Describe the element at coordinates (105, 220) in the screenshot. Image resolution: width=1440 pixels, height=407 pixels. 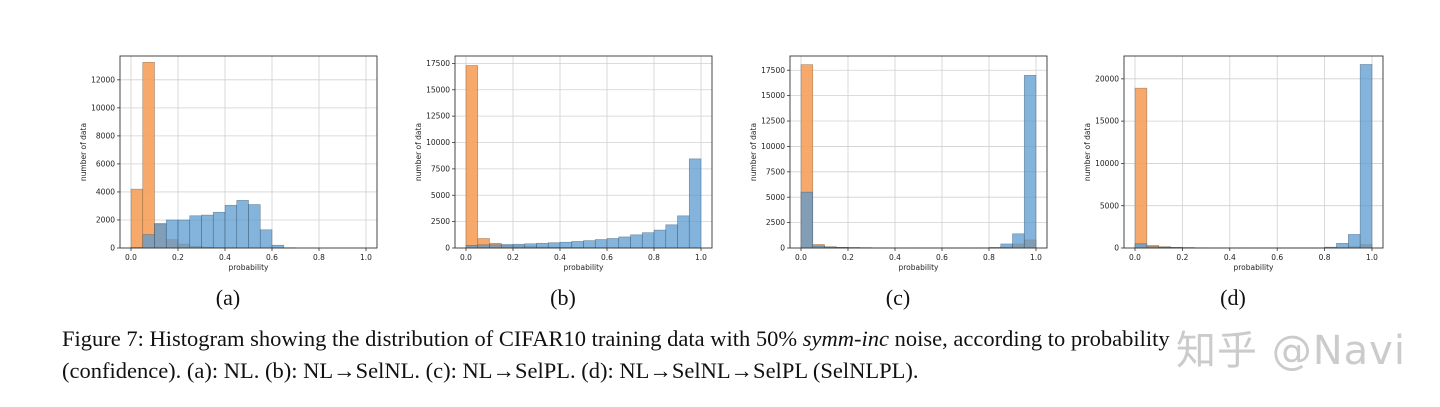
I see `y-tick-label: 2000` at that location.